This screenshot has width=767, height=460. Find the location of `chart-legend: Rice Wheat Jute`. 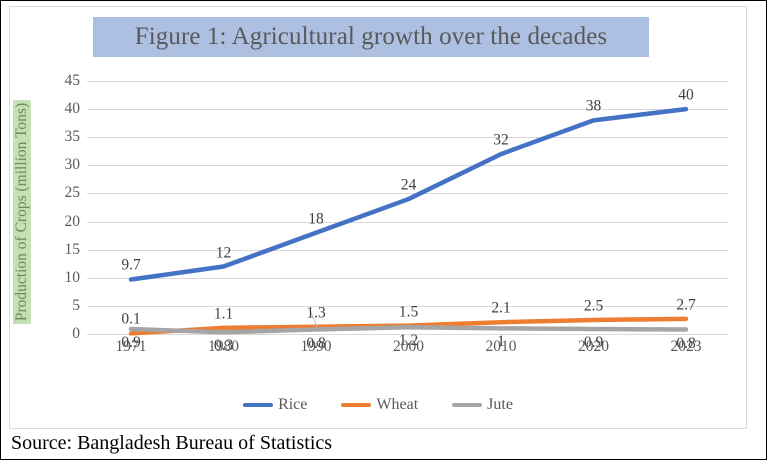

chart-legend: Rice Wheat Jute is located at coordinates (378, 405).